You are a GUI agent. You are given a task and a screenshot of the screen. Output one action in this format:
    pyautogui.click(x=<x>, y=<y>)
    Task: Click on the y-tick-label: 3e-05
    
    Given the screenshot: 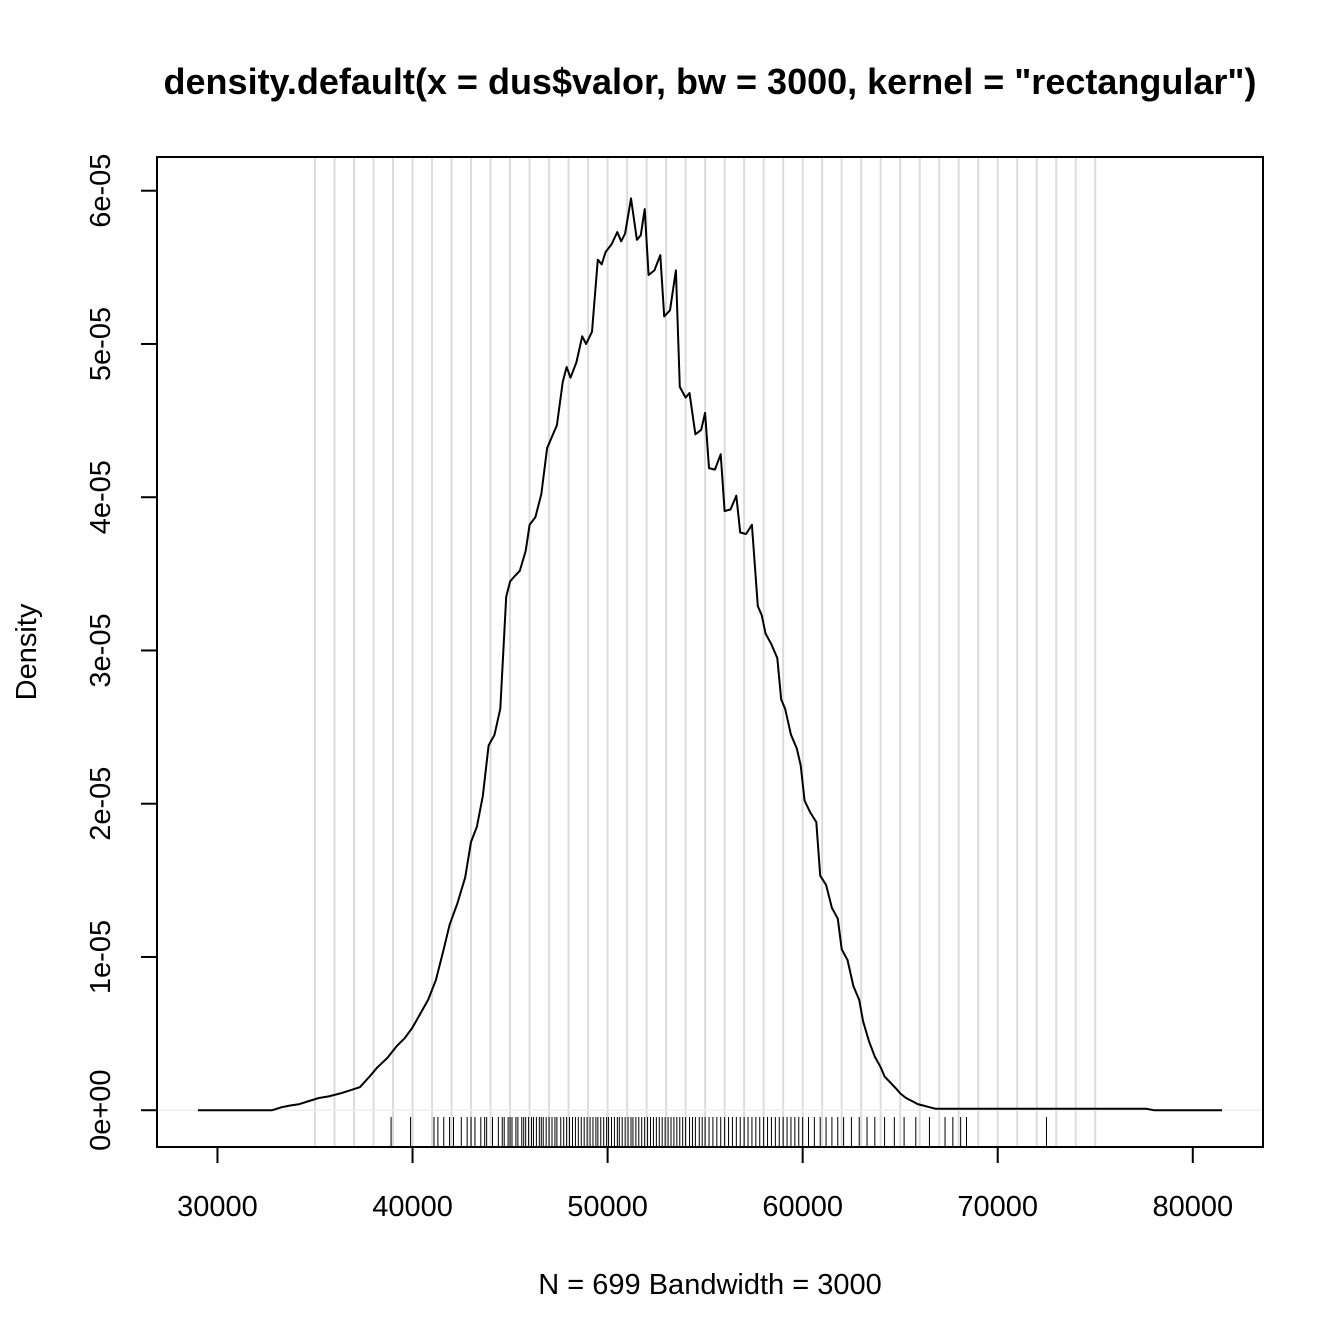 What is the action you would take?
    pyautogui.click(x=101, y=650)
    